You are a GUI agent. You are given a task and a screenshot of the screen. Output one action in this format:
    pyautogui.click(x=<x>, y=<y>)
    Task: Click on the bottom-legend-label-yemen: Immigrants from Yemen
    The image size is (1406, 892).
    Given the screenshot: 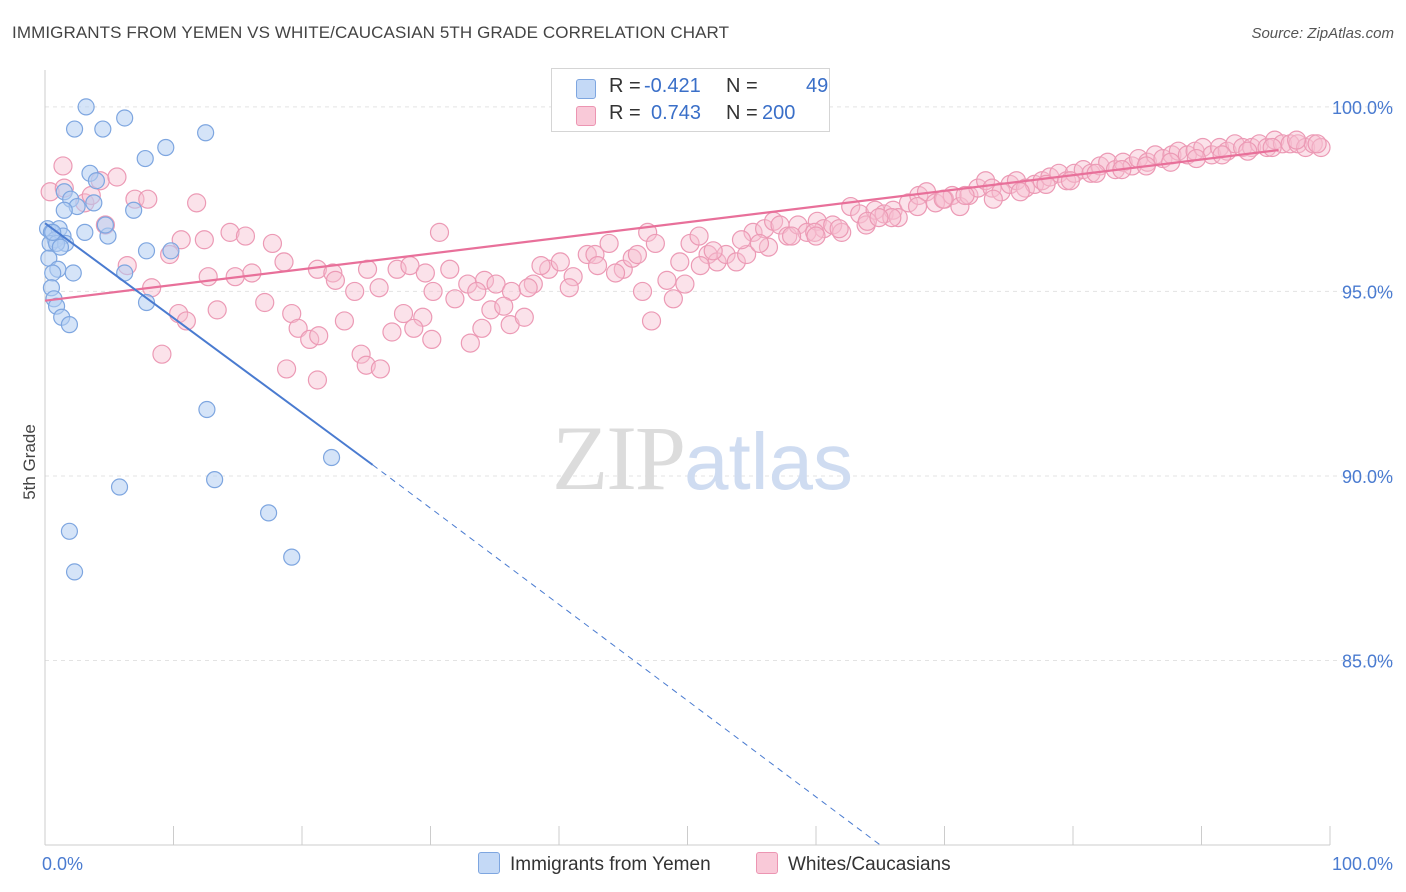 What is the action you would take?
    pyautogui.click(x=610, y=864)
    